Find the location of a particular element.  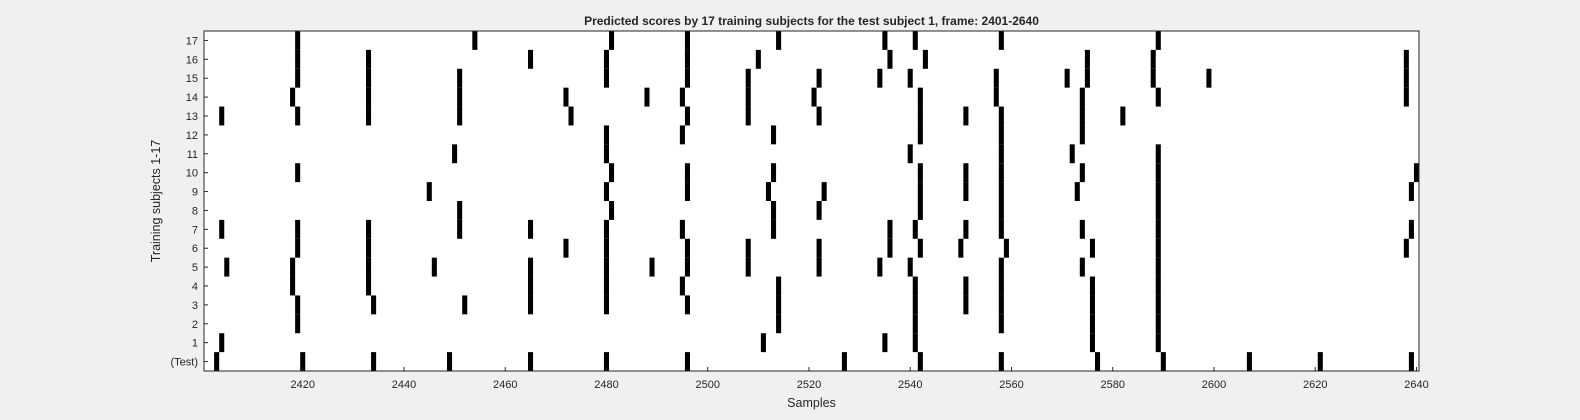

y-tick-label: 13 is located at coordinates (192, 117).